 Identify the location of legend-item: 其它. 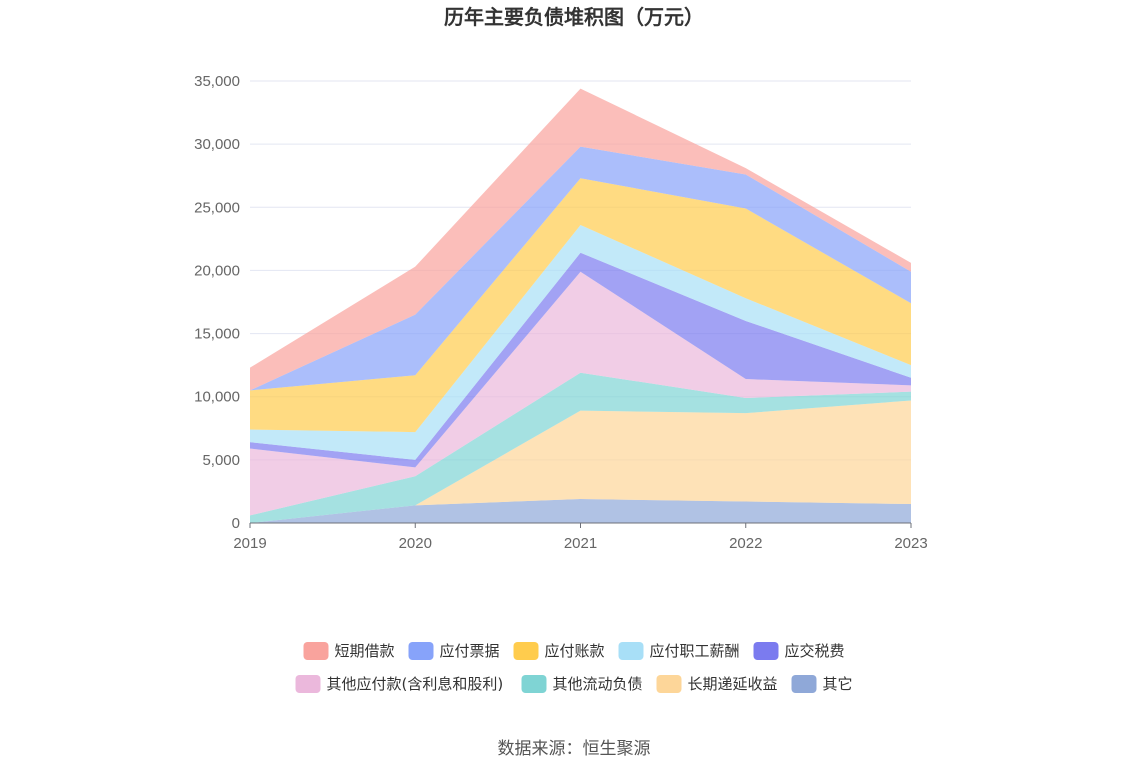
(822, 684).